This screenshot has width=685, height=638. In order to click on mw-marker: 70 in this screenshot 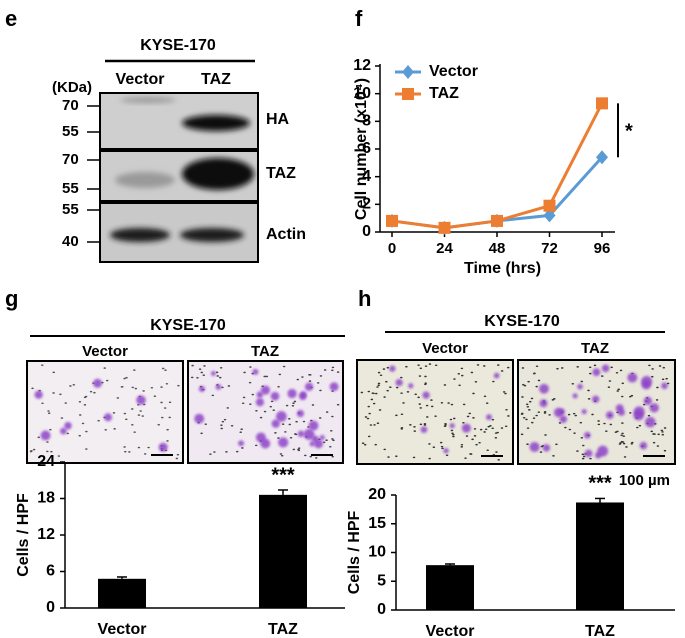, I will do `click(70, 159)`.